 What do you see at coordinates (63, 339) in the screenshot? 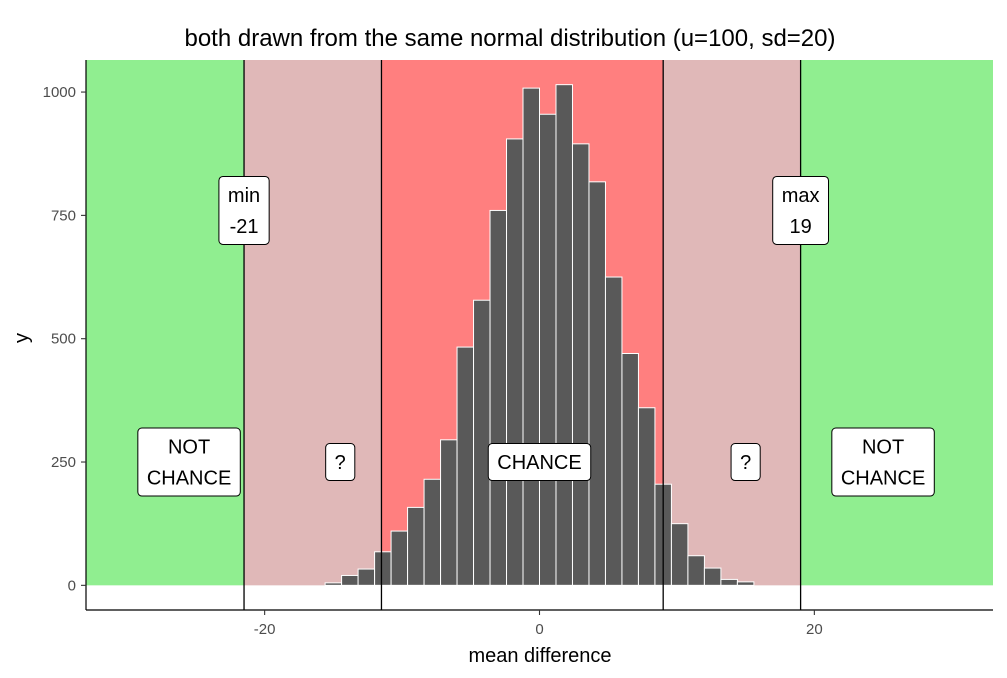
I see `y-tick-label: 500` at bounding box center [63, 339].